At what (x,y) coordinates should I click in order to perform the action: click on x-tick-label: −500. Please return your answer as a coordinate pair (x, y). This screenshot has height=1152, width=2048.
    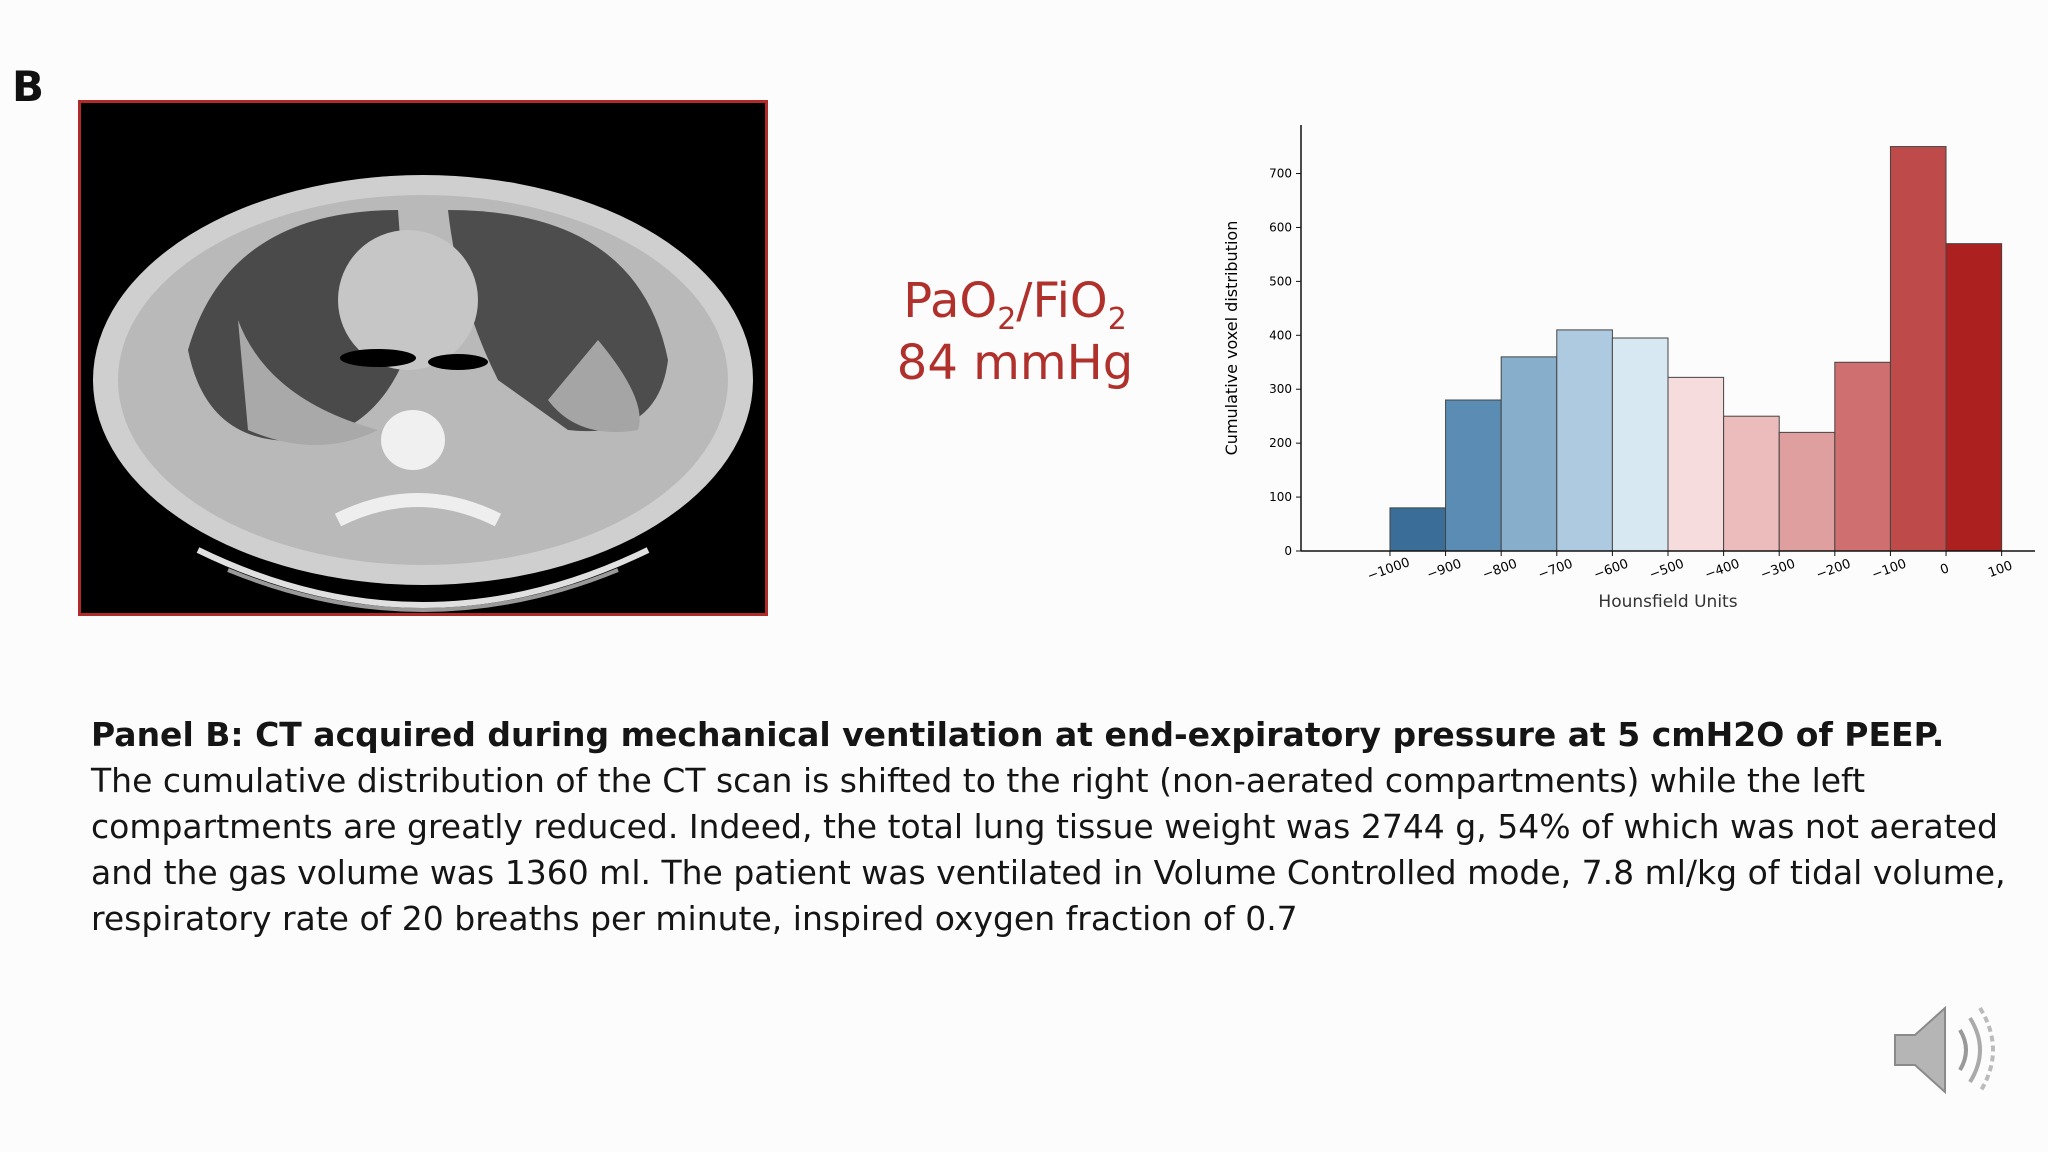
    Looking at the image, I should click on (1666, 570).